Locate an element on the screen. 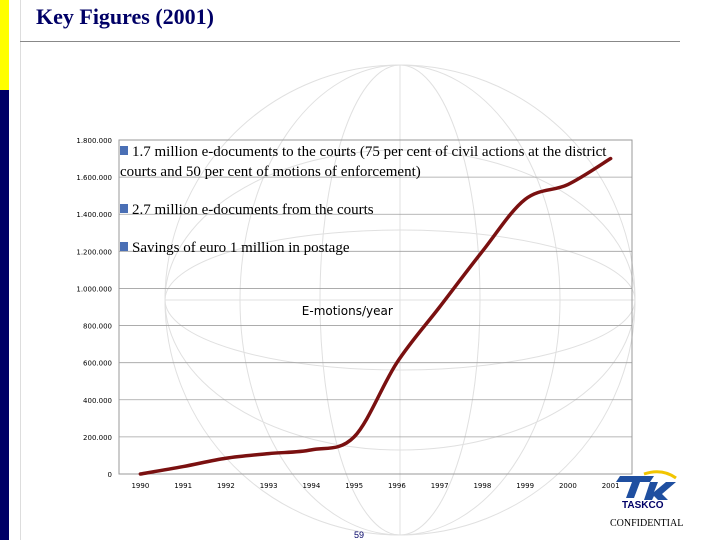 Image resolution: width=720 pixels, height=540 pixels. x-tick-label: 1992 is located at coordinates (226, 486).